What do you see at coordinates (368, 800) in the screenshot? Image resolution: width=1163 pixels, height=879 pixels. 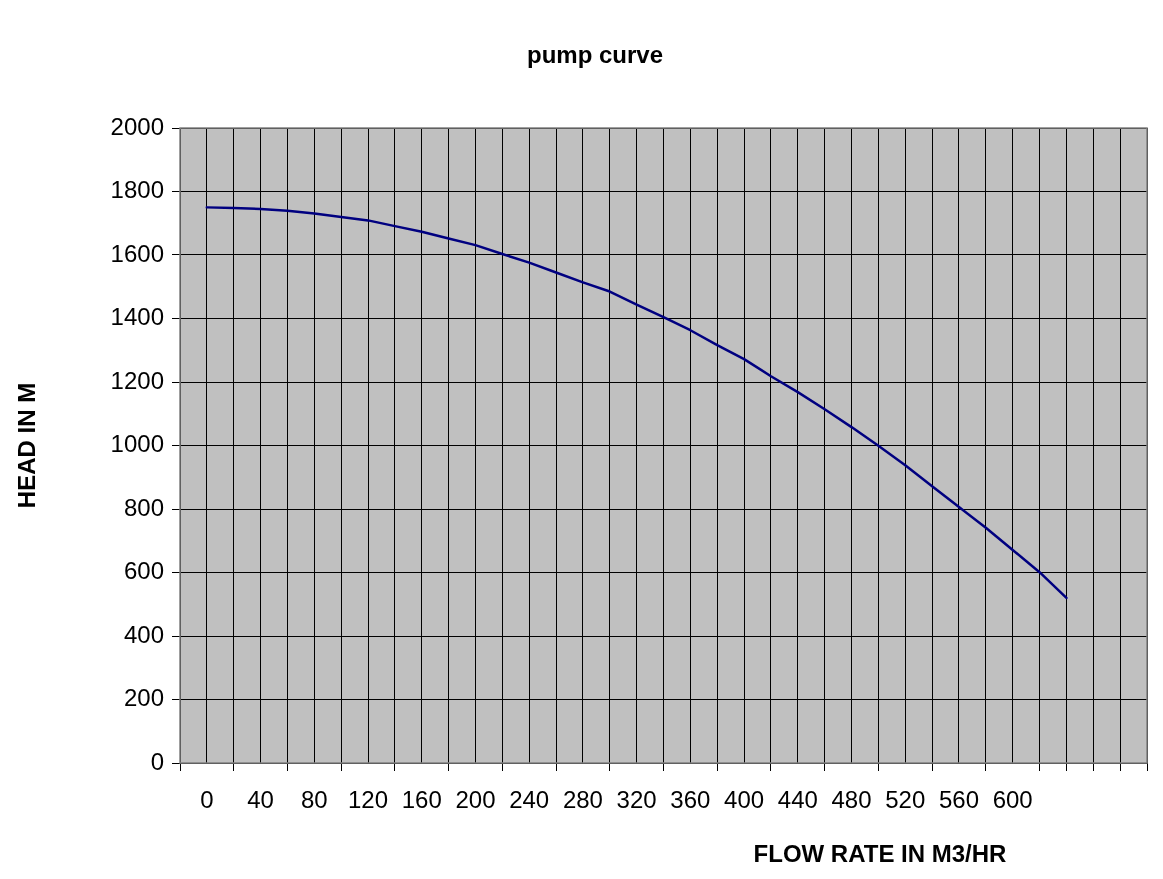 I see `x-tick-label: 120` at bounding box center [368, 800].